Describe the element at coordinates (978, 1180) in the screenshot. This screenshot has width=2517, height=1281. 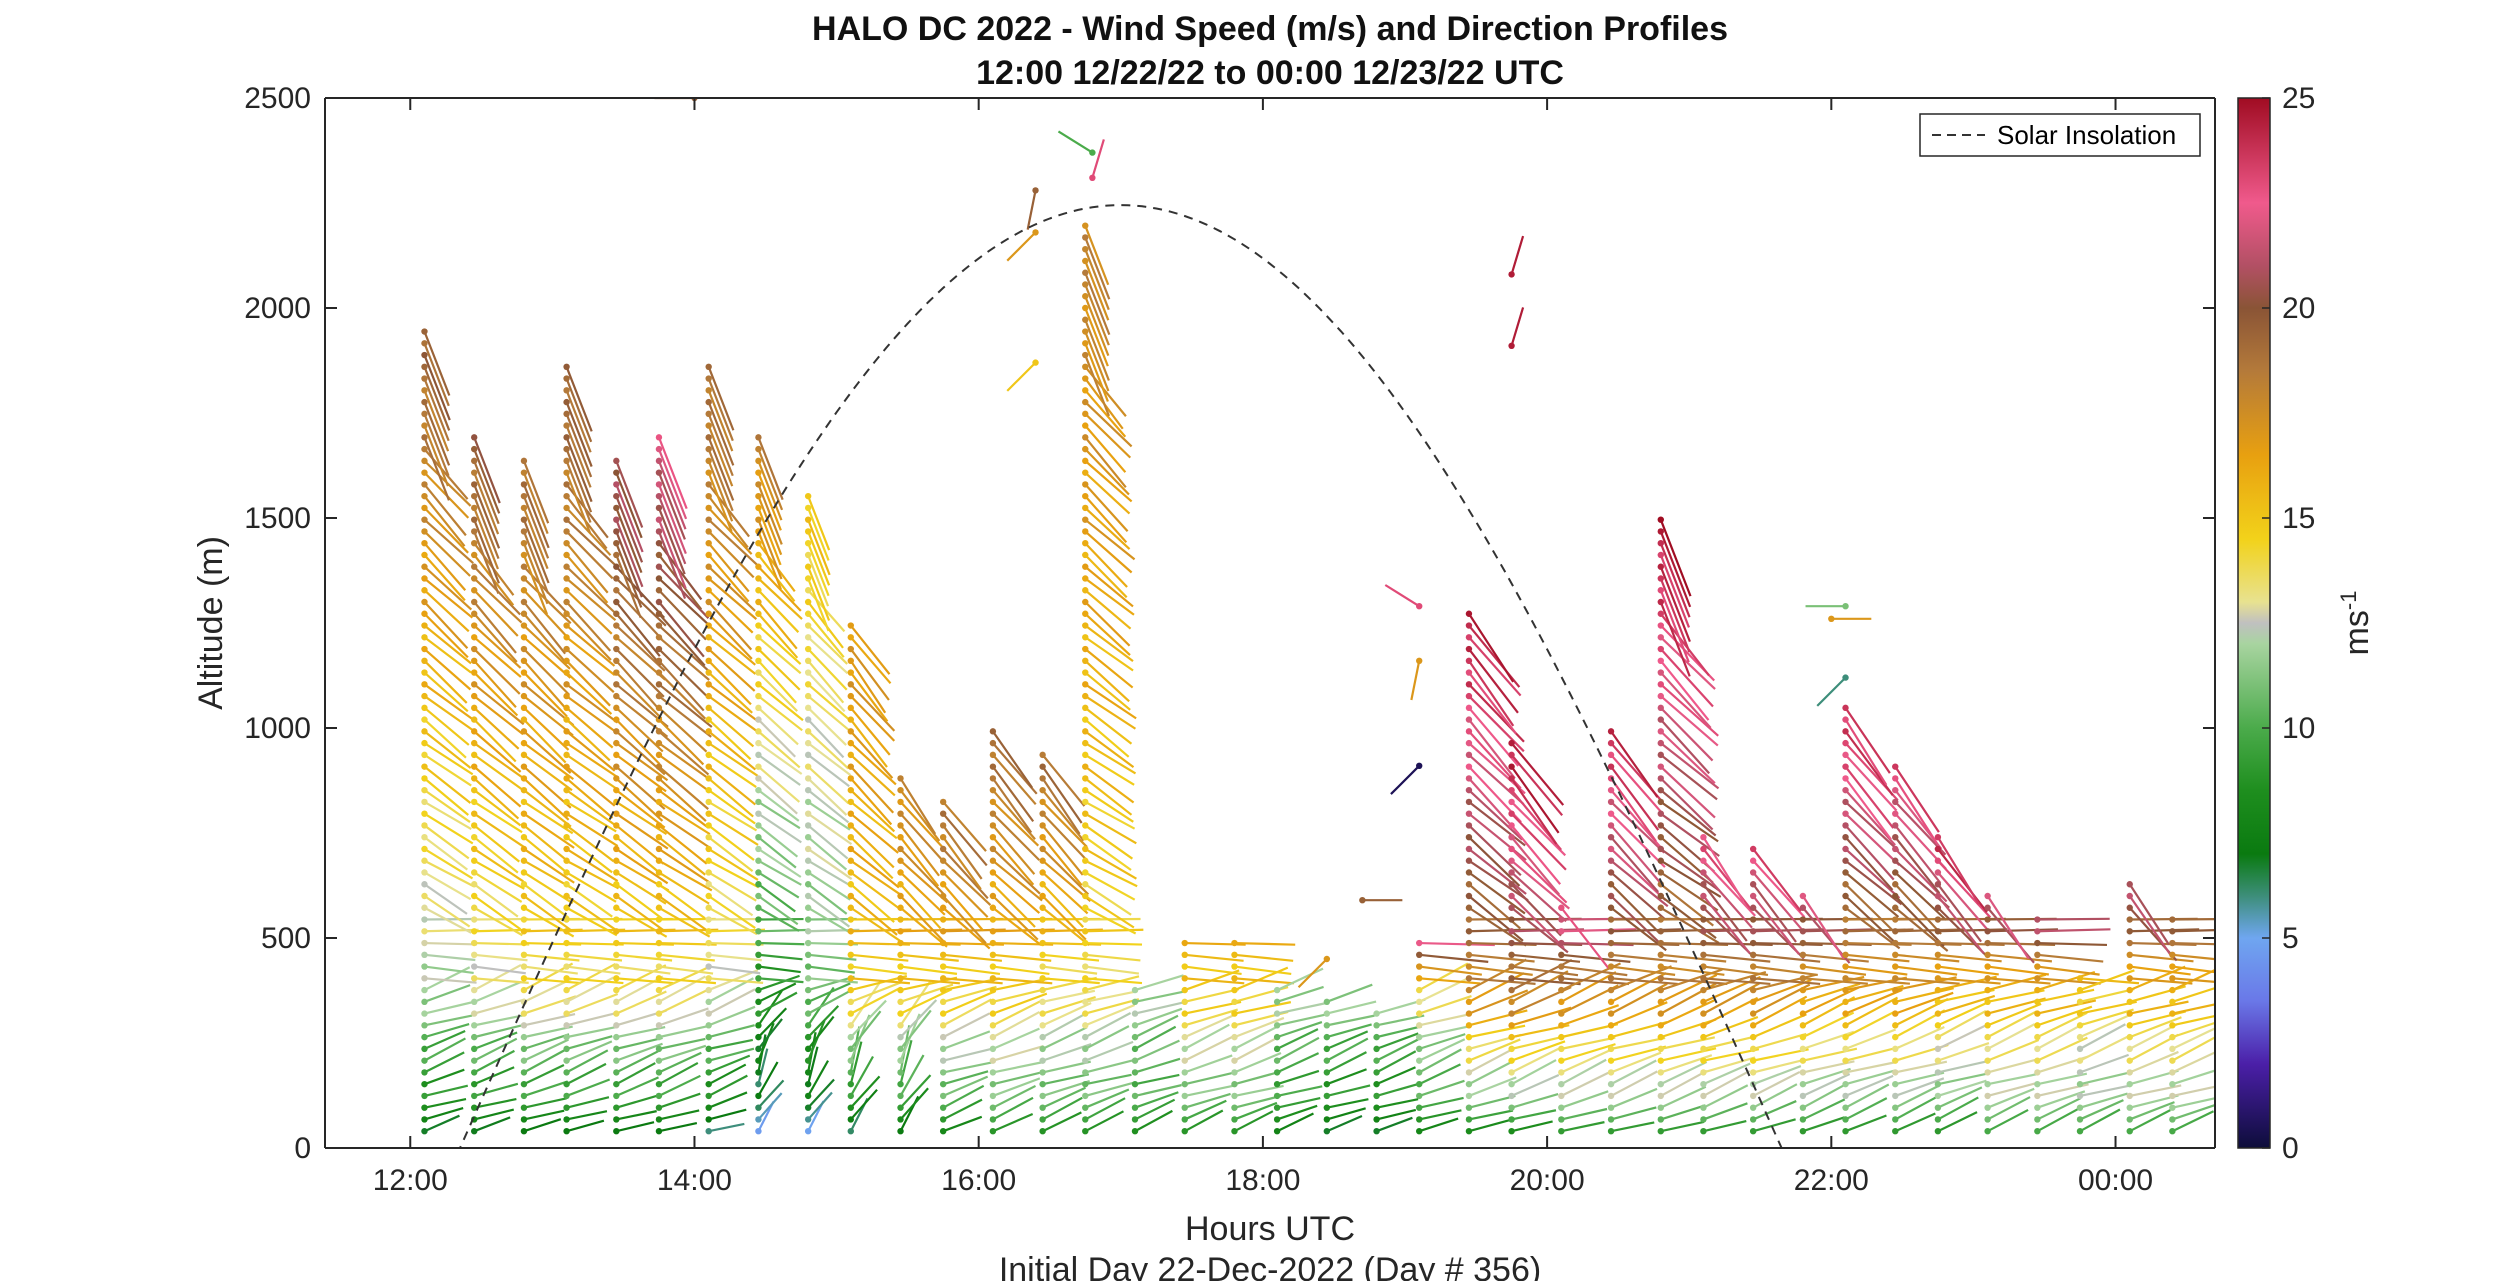
I see `x-tick-label: 16:00` at that location.